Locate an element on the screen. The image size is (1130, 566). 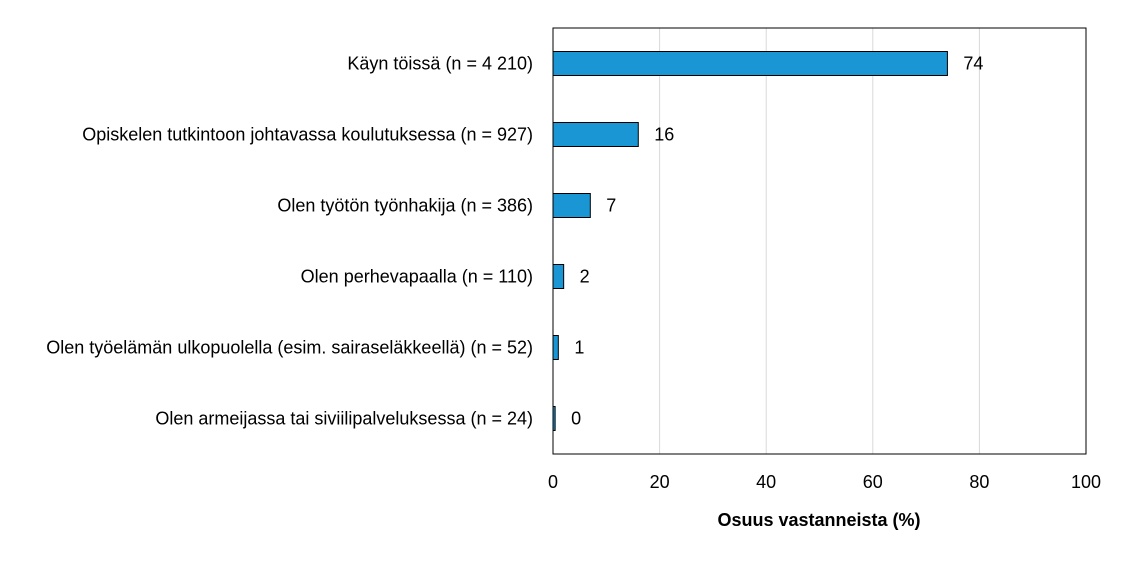
x-tick-label: 60 is located at coordinates (873, 482).